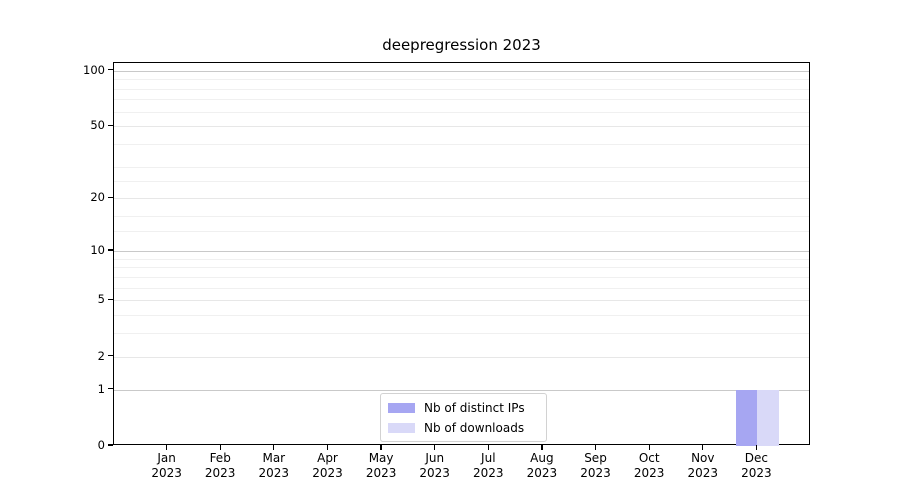 Image resolution: width=900 pixels, height=500 pixels. What do you see at coordinates (94, 69) in the screenshot?
I see `ytick-label-100: 100` at bounding box center [94, 69].